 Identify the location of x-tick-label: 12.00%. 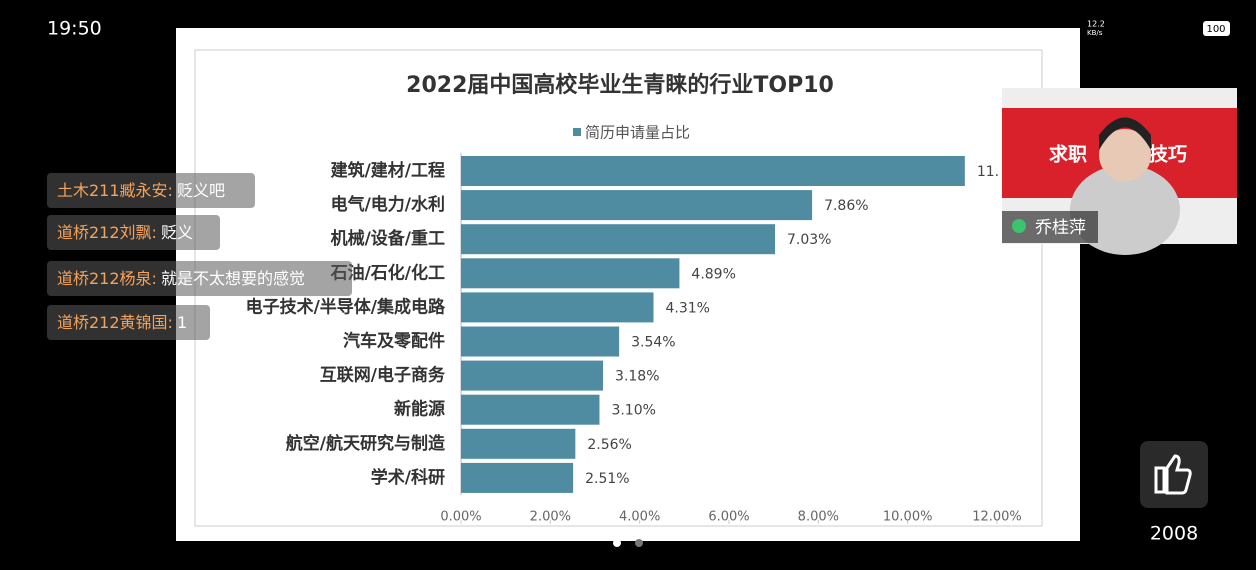
(997, 517).